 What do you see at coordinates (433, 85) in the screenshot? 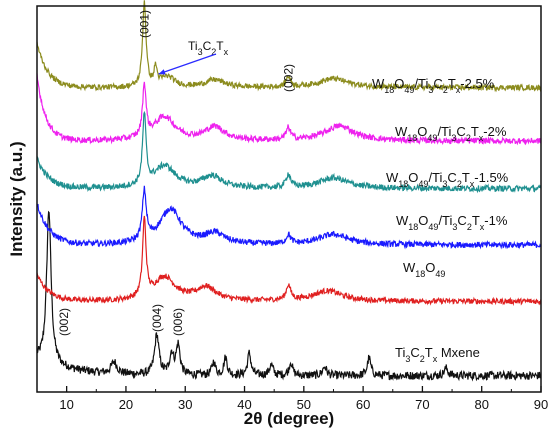
I see `series-label-5: W18O49/Ti3C2Tx-2.5%` at bounding box center [433, 85].